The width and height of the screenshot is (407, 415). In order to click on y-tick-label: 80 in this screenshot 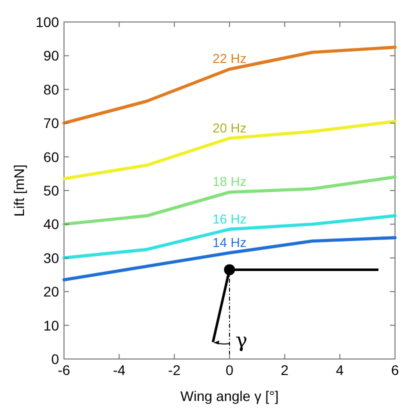, I will do `click(51, 89)`.